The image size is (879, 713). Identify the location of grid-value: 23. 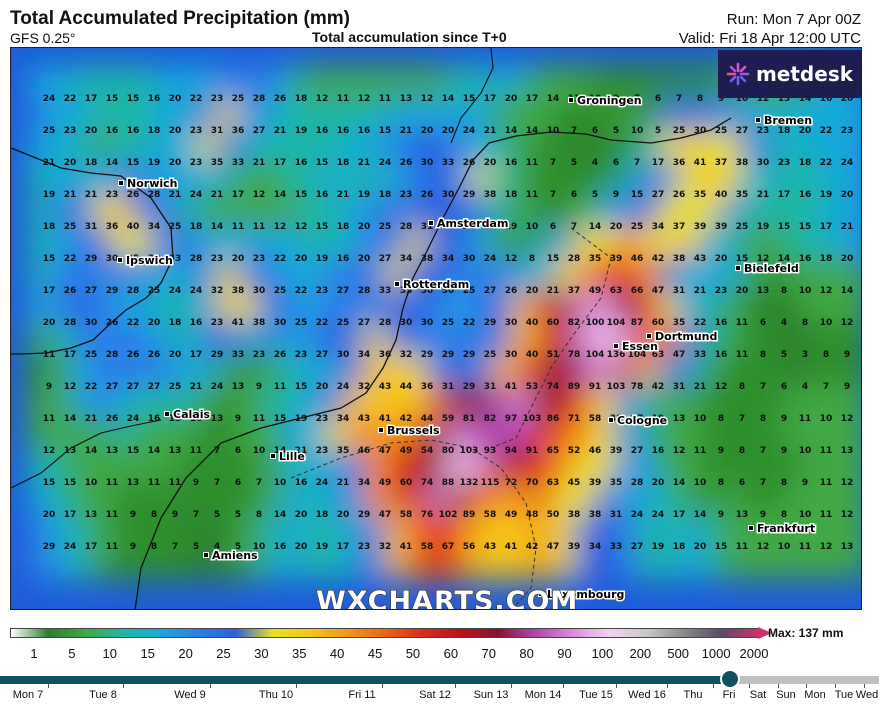
(406, 195).